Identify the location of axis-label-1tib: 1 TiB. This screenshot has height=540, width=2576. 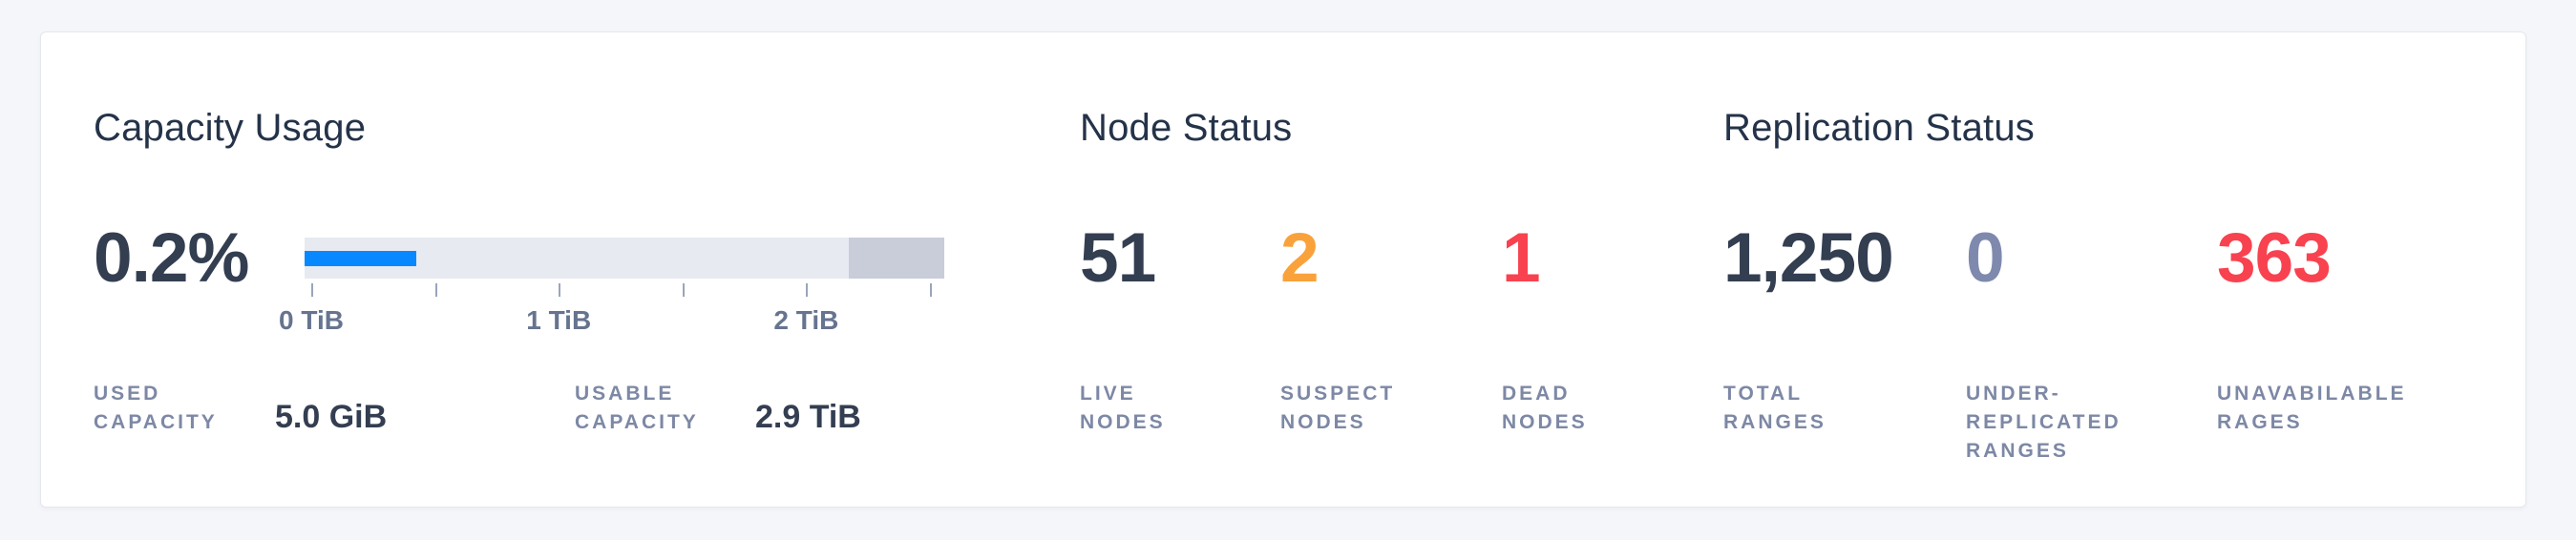
(559, 320).